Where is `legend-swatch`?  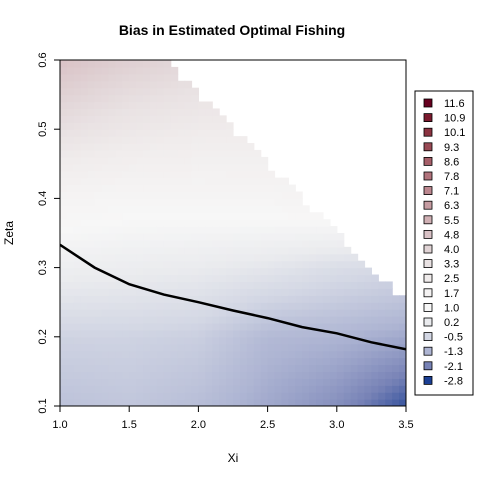
legend-swatch is located at coordinates (428, 322).